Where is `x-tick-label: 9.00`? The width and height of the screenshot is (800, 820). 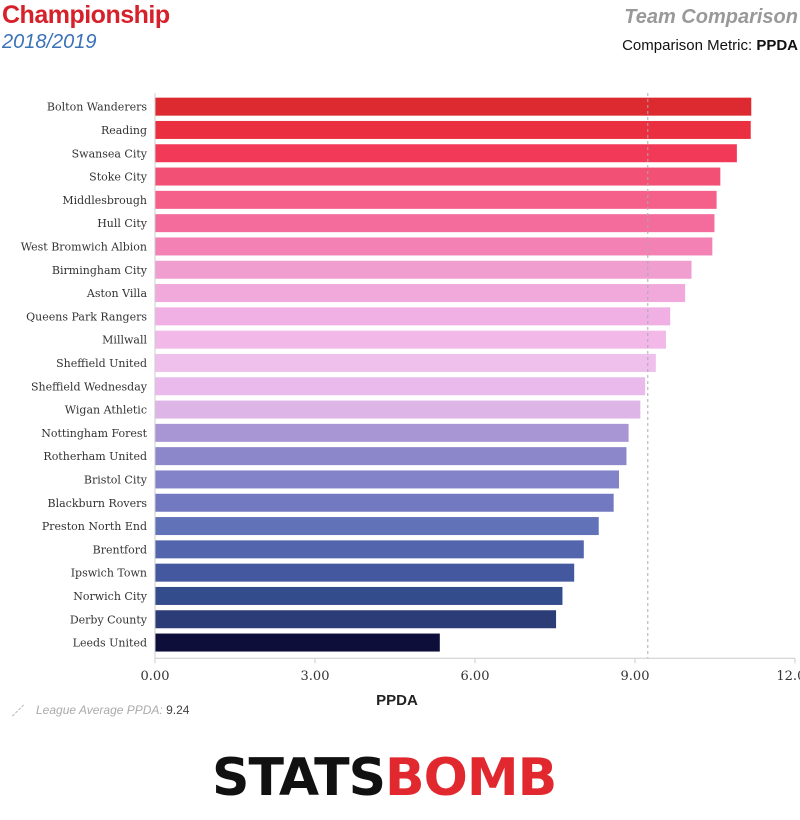
x-tick-label: 9.00 is located at coordinates (635, 676).